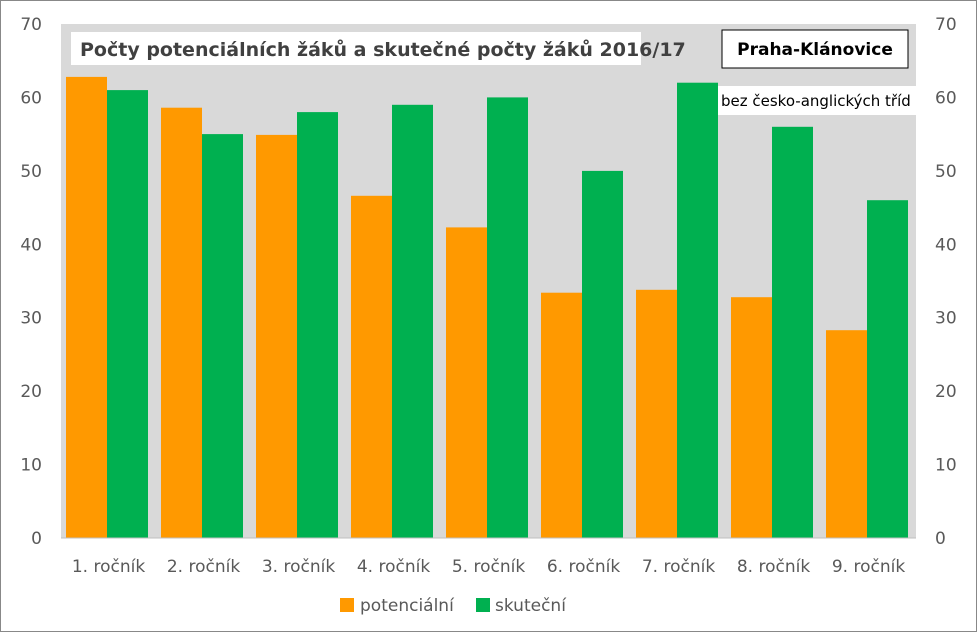  I want to click on category-label-5: 5. ročník, so click(488, 567).